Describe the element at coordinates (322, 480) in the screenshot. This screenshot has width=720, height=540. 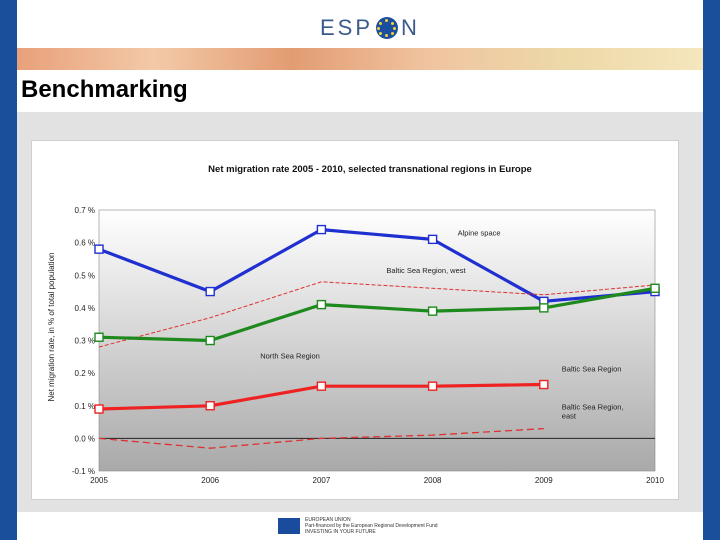
I see `x-tick-label: 2007` at that location.